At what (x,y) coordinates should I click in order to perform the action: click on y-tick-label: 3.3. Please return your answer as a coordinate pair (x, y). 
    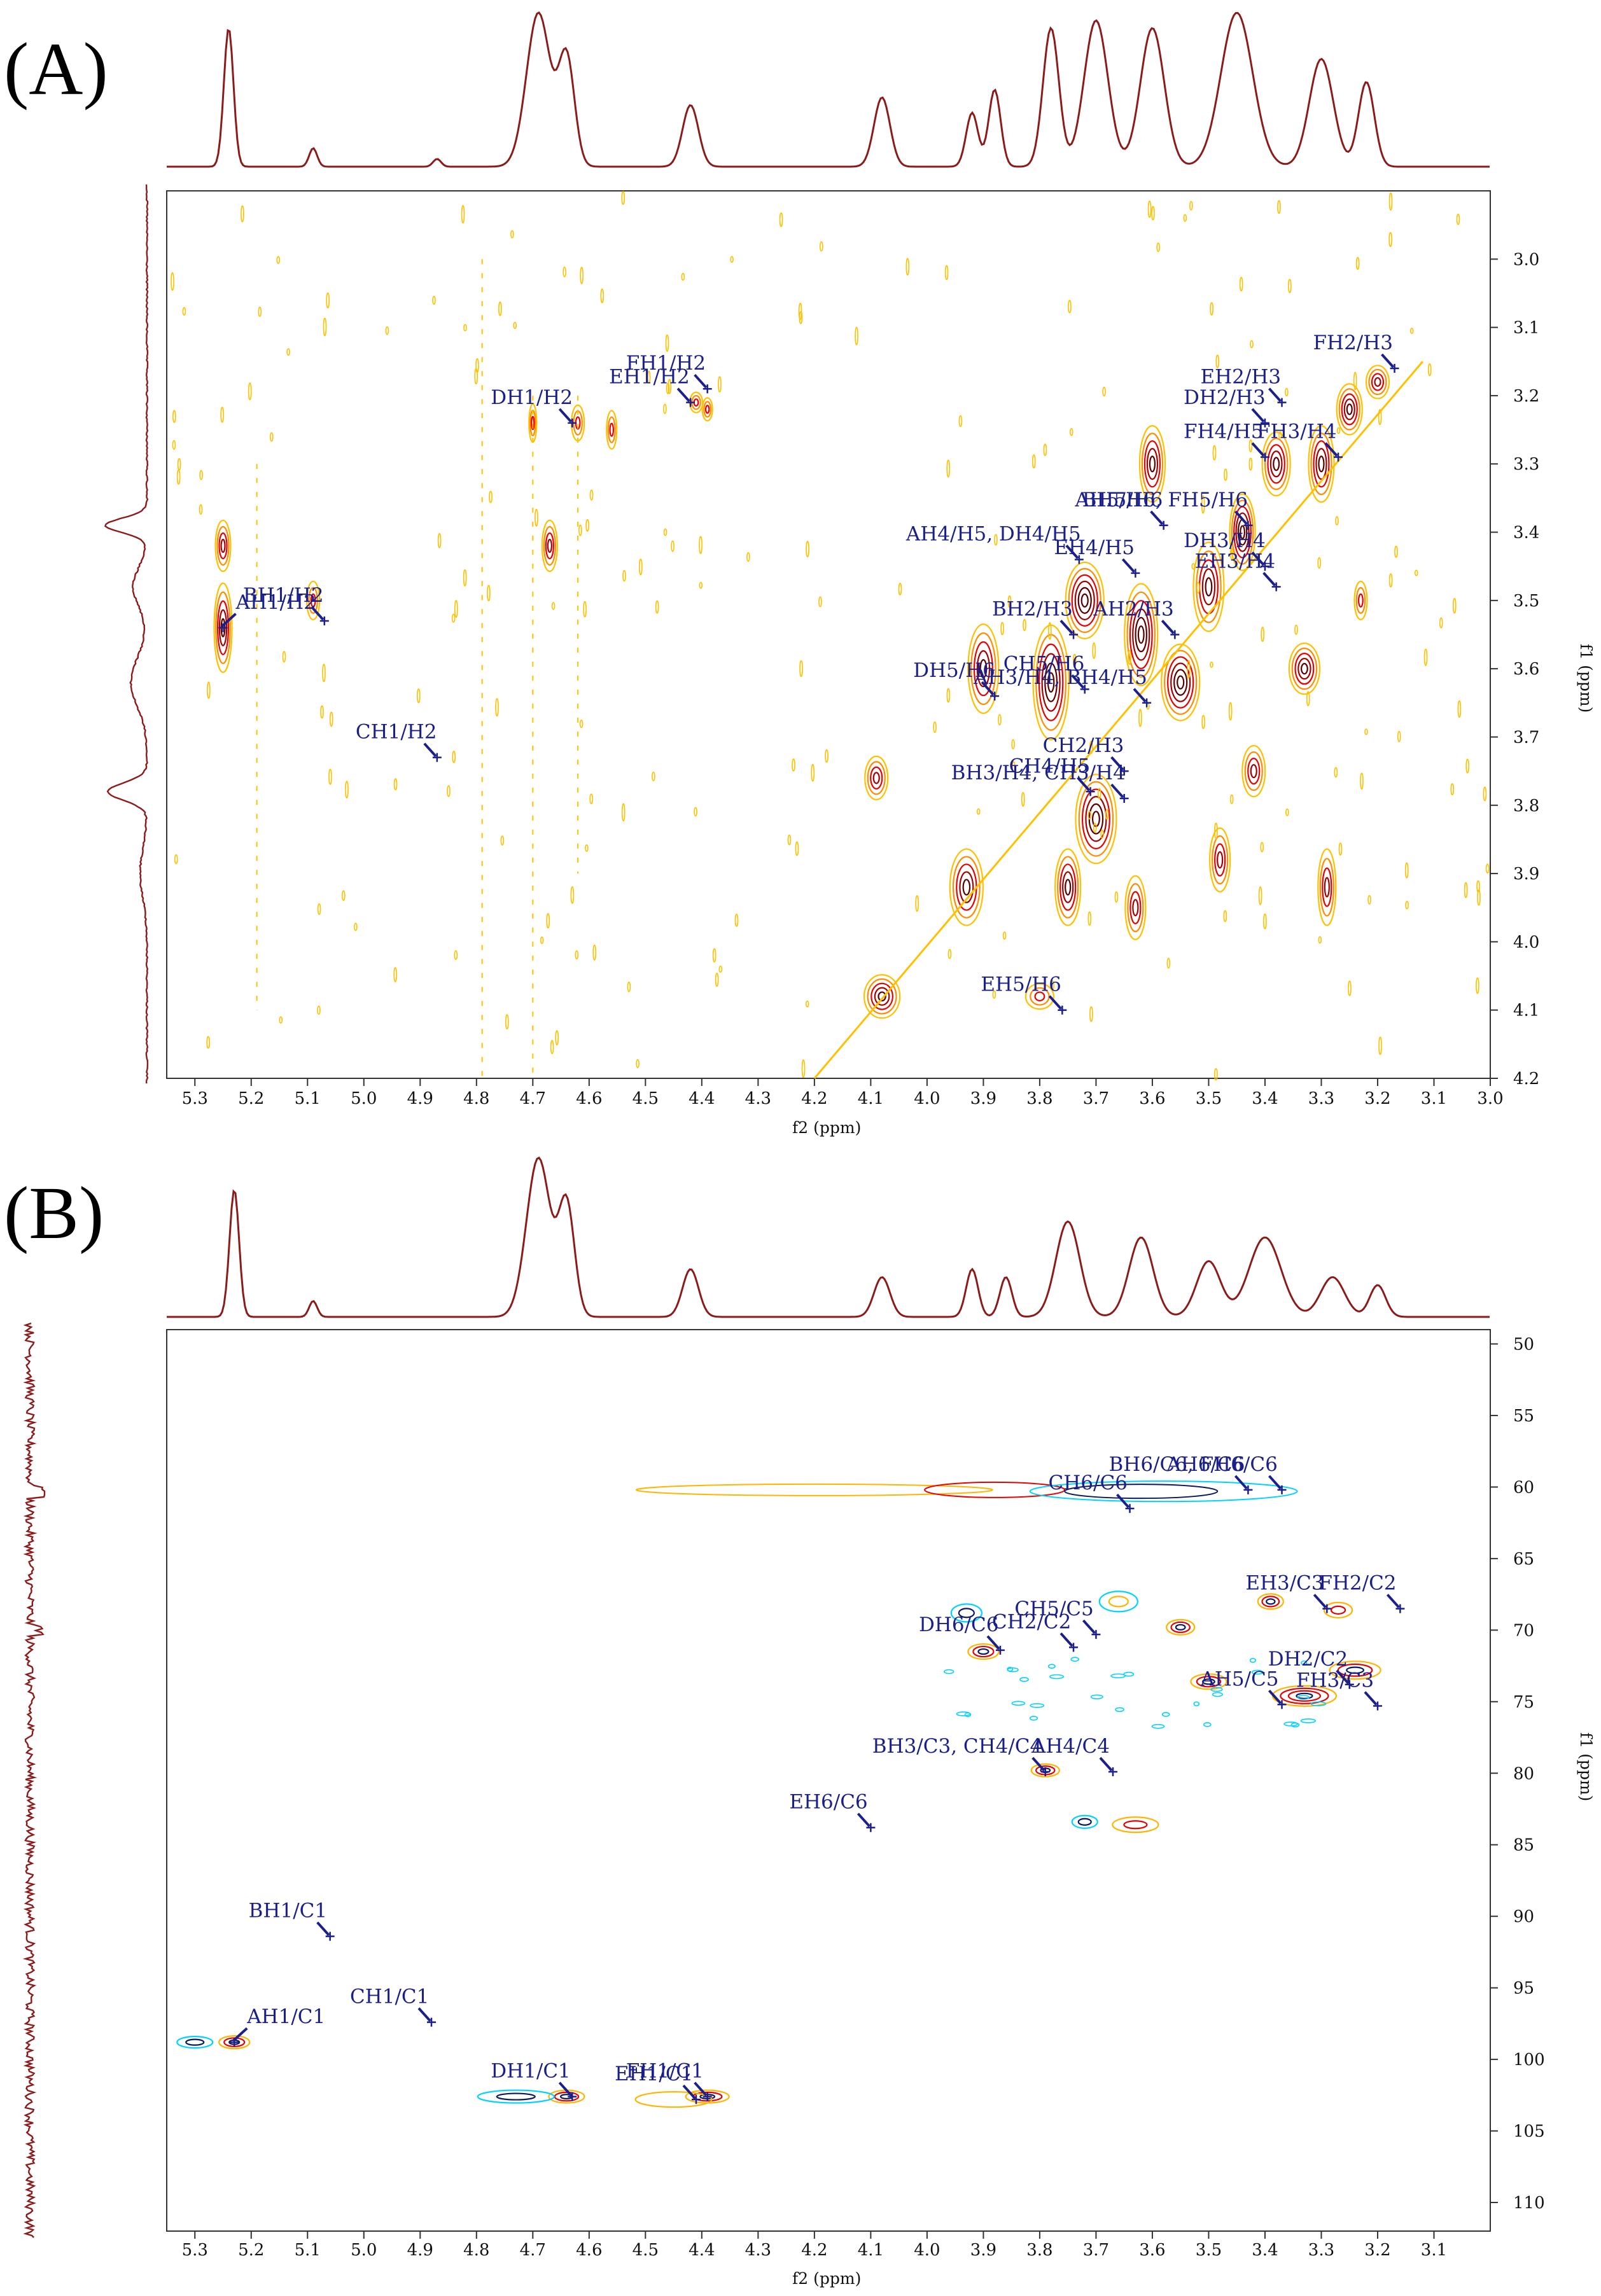
    Looking at the image, I should click on (1526, 464).